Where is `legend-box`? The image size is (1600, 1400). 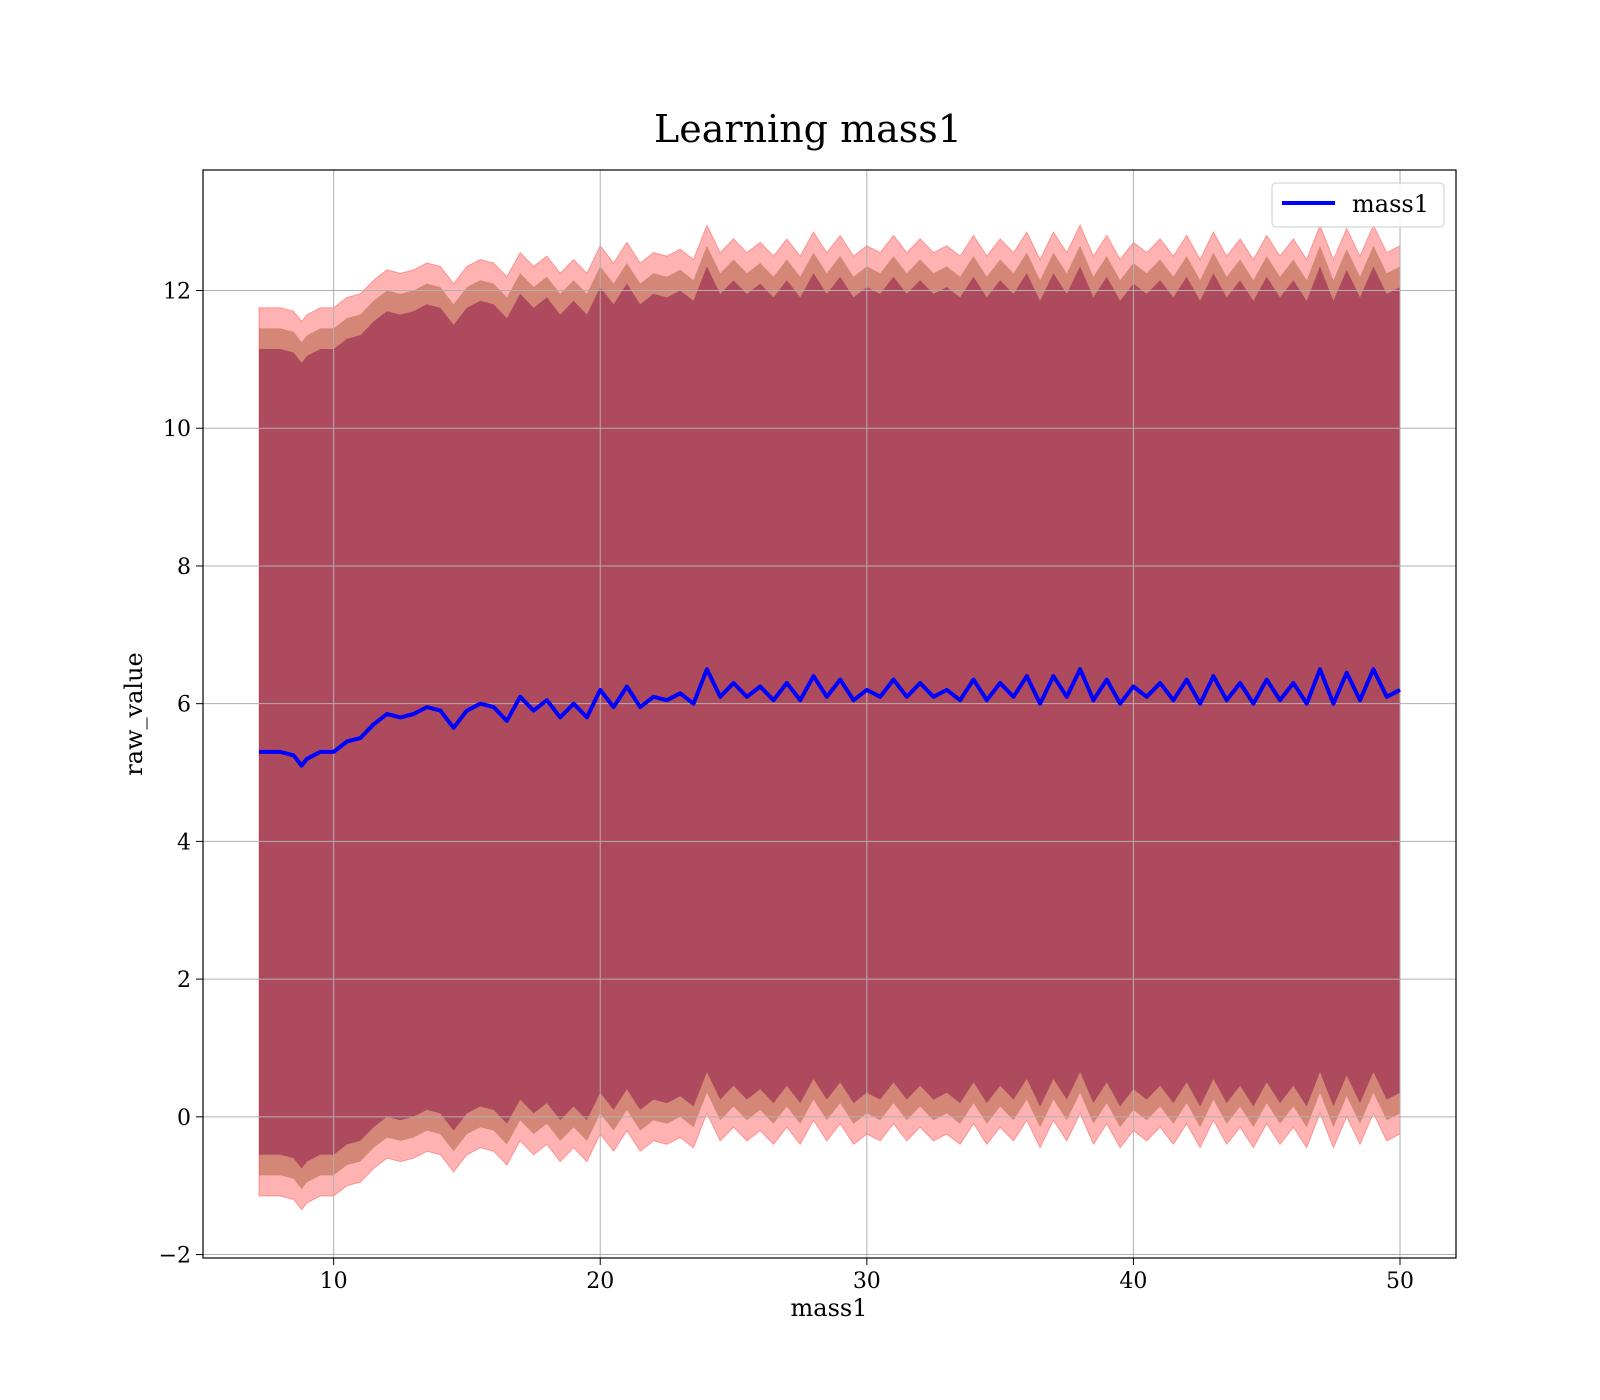 legend-box is located at coordinates (1358, 205).